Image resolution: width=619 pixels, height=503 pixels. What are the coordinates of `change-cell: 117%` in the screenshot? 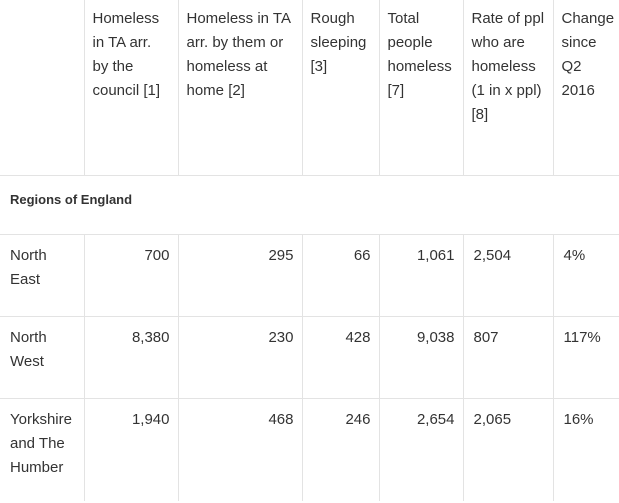 It's located at (585, 357).